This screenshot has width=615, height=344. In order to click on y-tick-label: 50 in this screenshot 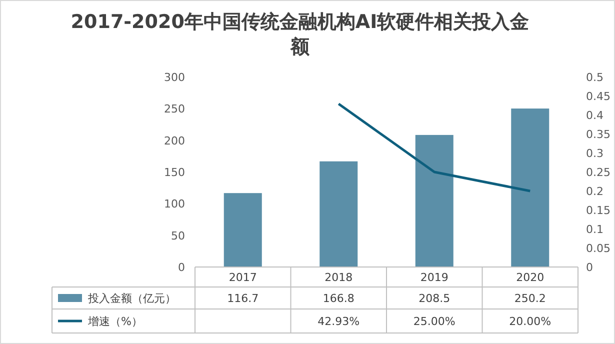, I will do `click(178, 235)`.